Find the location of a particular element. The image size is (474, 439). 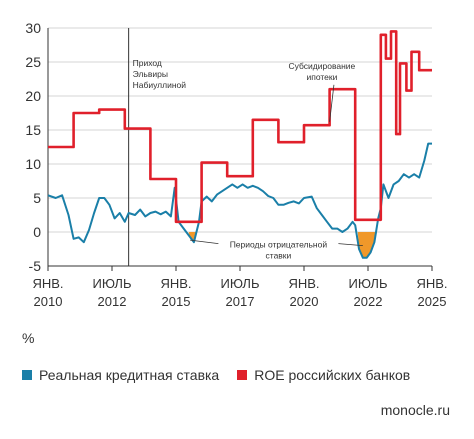

x-tick-label-1-line1: ИЮЛЬ is located at coordinates (112, 283).